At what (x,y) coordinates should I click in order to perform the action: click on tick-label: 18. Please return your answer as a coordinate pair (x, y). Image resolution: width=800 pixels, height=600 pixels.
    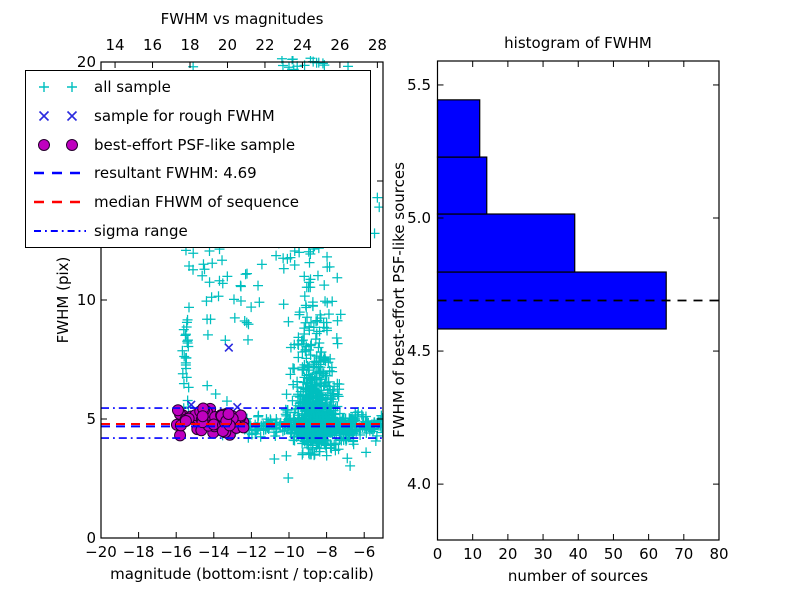
    Looking at the image, I should click on (190, 45).